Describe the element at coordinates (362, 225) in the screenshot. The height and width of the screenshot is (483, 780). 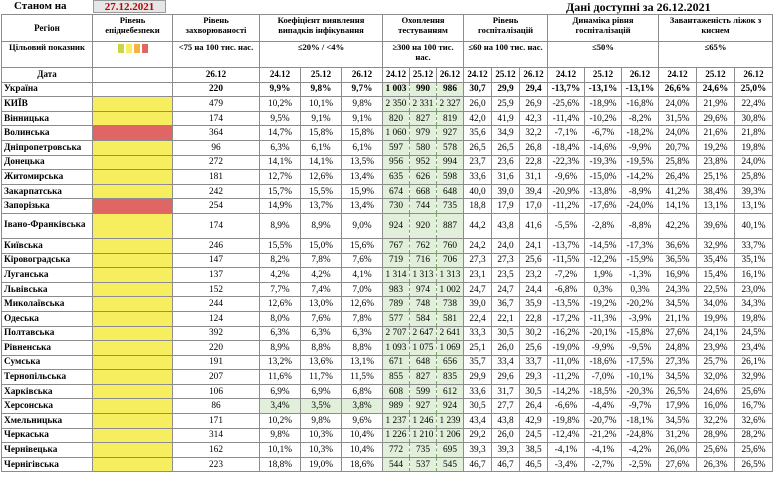
I see `detection-value: 9,0%` at that location.